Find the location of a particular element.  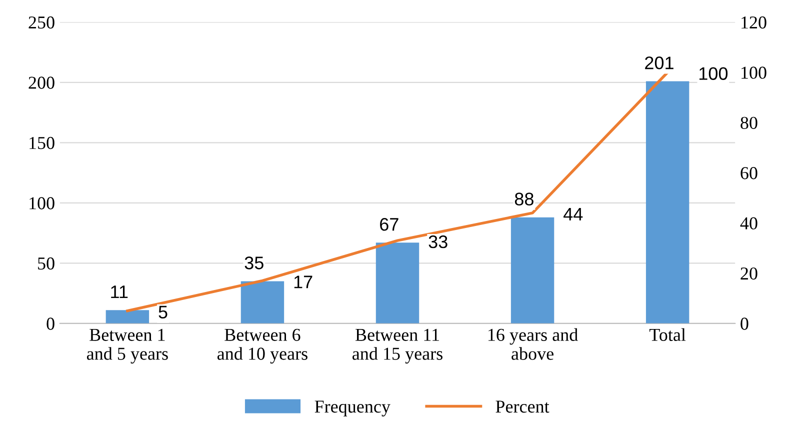

y2-tick-label: 120 is located at coordinates (754, 22).